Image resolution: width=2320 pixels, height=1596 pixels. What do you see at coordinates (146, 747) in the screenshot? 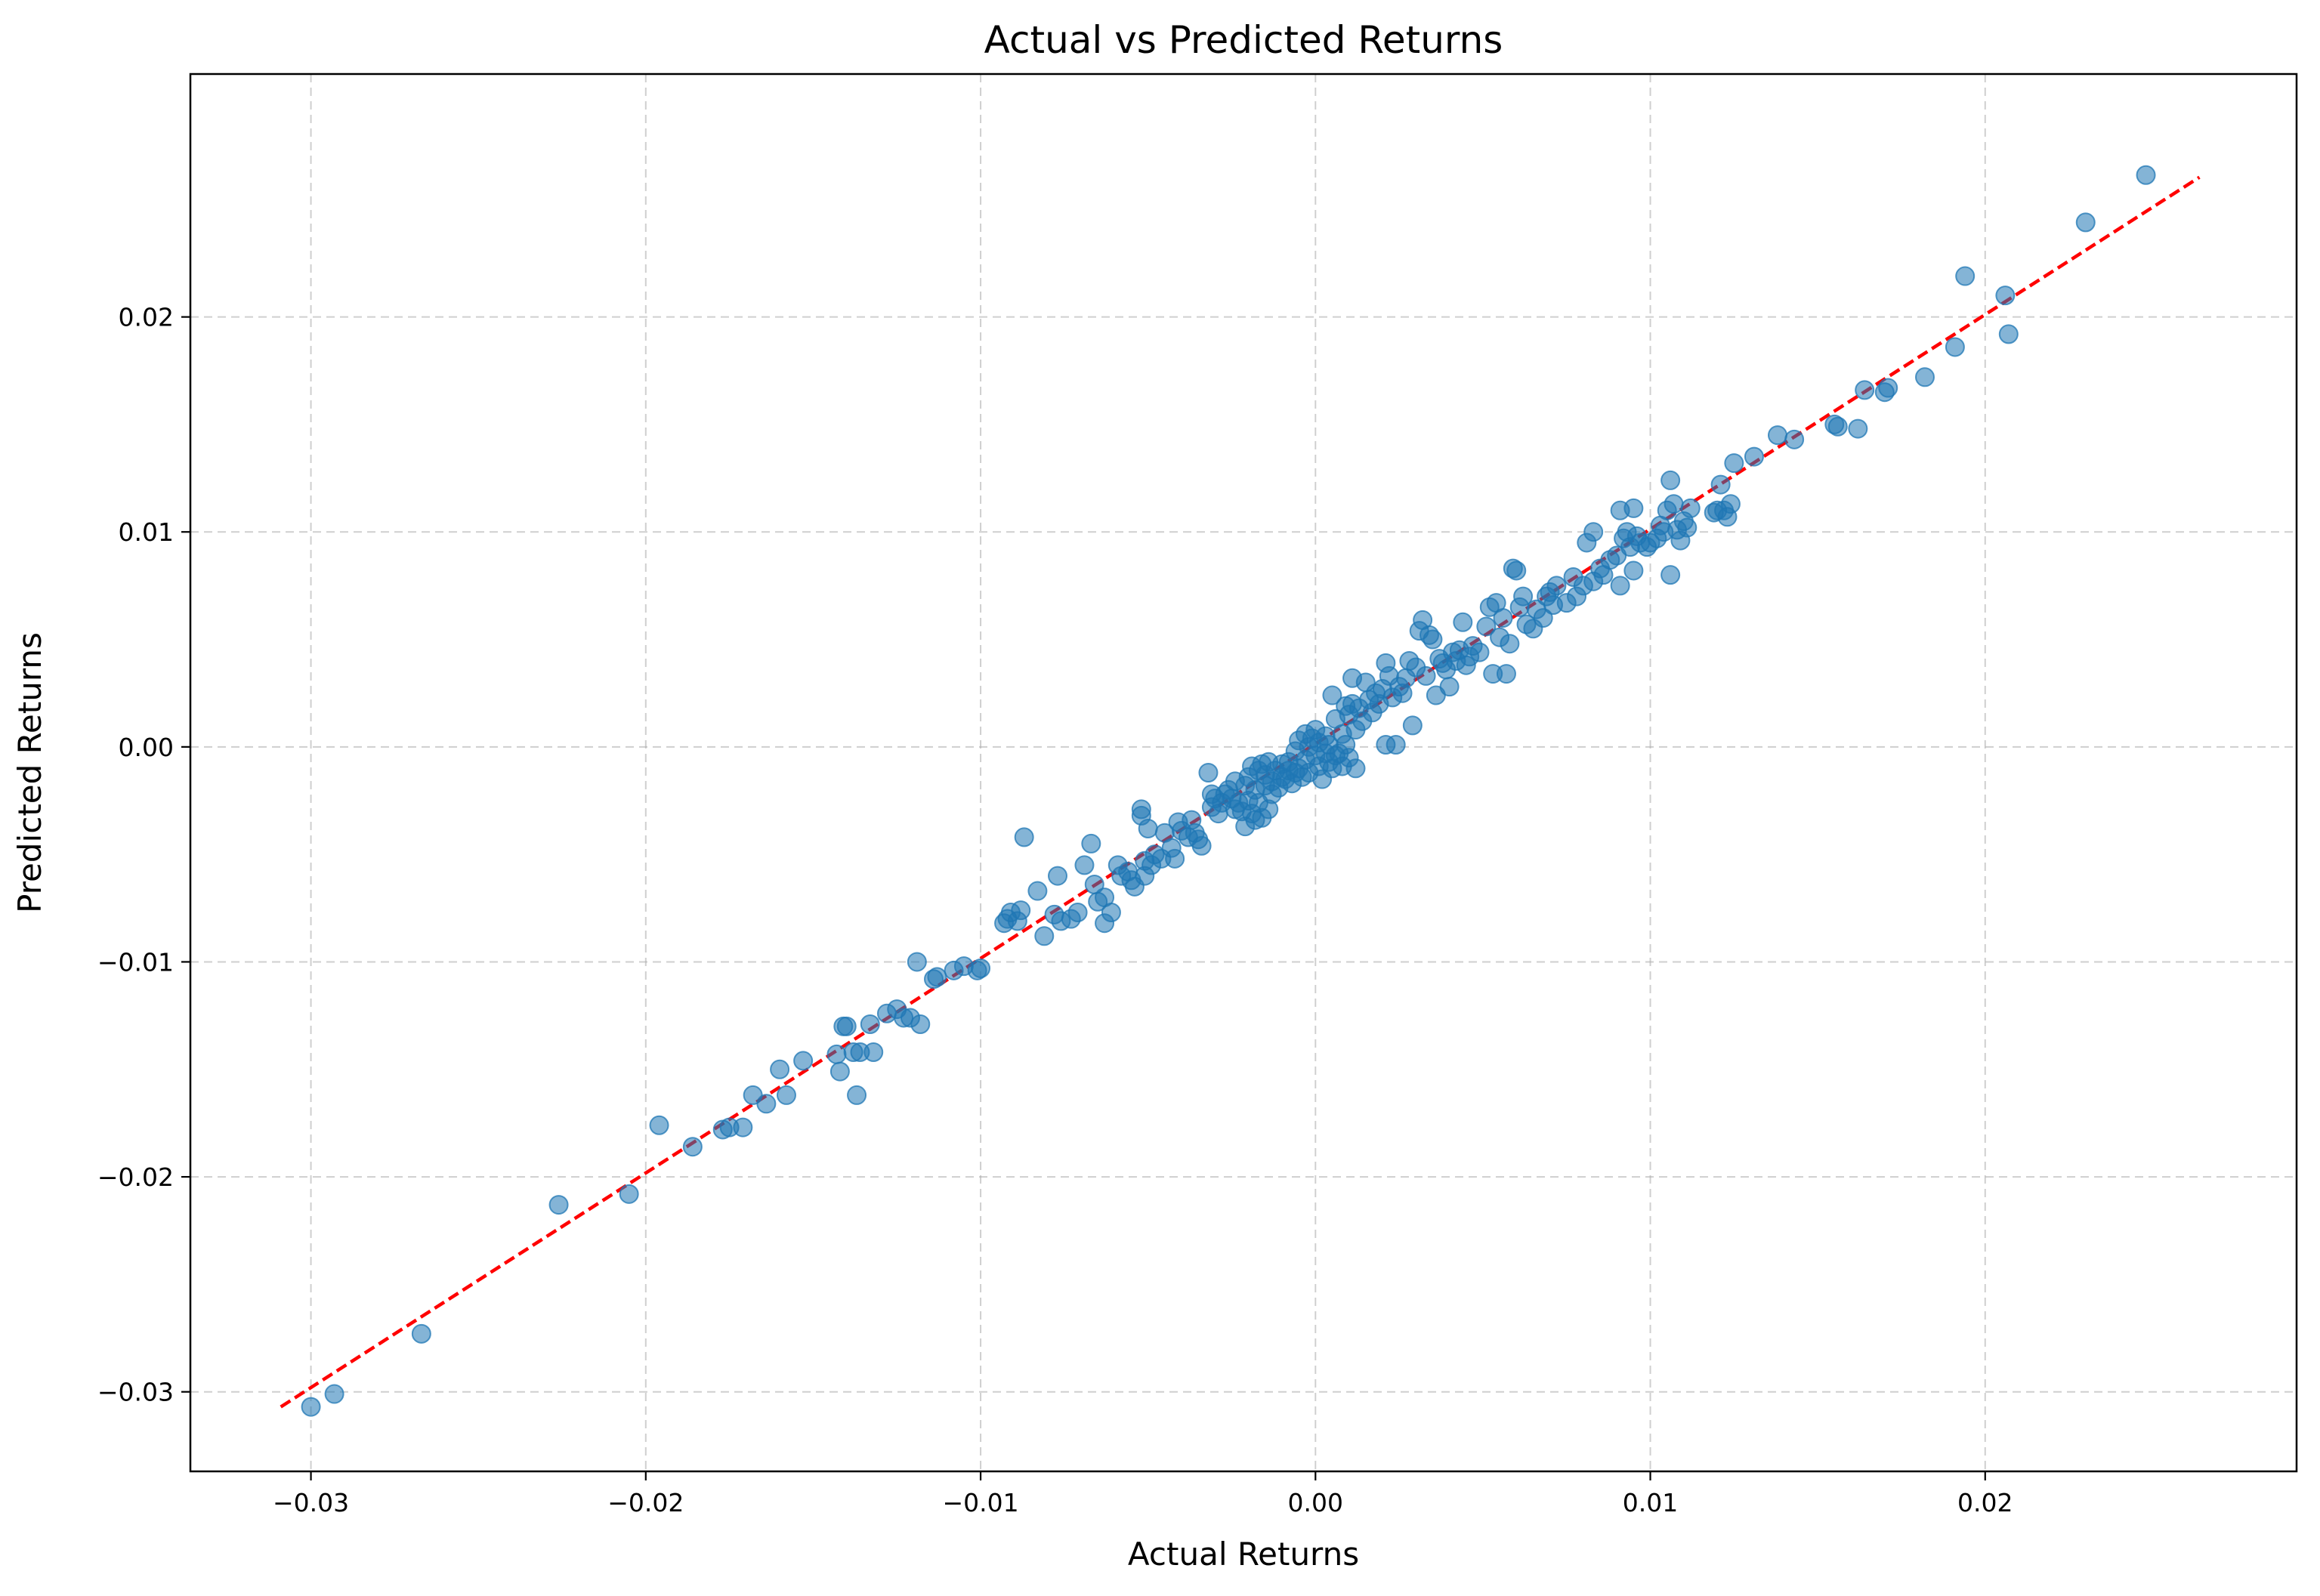
I see `y-tick-label: 0.00` at bounding box center [146, 747].